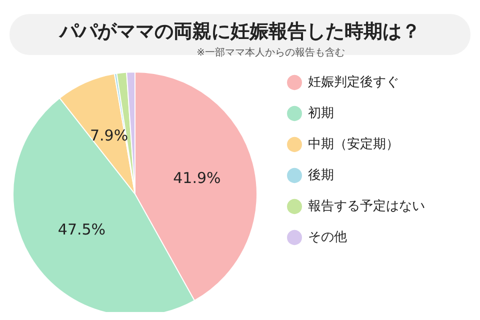 The image size is (480, 320). What do you see at coordinates (271, 52) in the screenshot?
I see `chart-subtitle: ※一部ママ本人からの報告も含む` at bounding box center [271, 52].